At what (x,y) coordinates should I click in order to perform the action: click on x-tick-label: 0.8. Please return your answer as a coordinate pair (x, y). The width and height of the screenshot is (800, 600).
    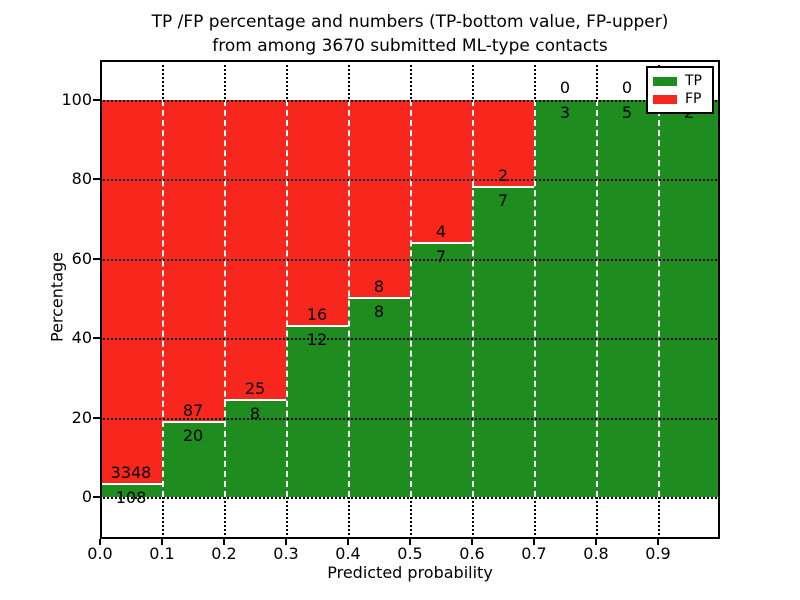
    Looking at the image, I should click on (596, 553).